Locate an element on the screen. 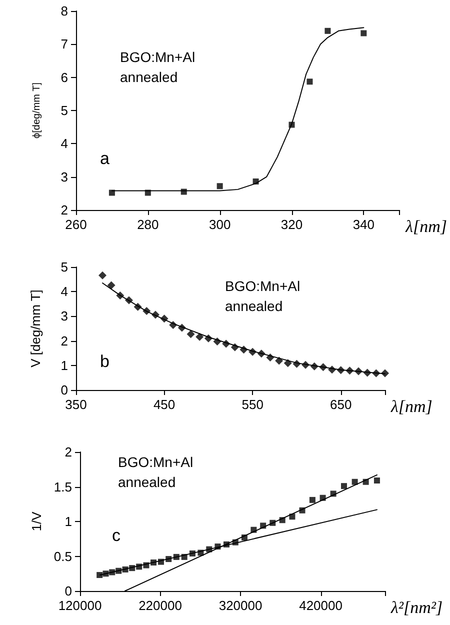  x-tick-label: 120000 is located at coordinates (80, 605).